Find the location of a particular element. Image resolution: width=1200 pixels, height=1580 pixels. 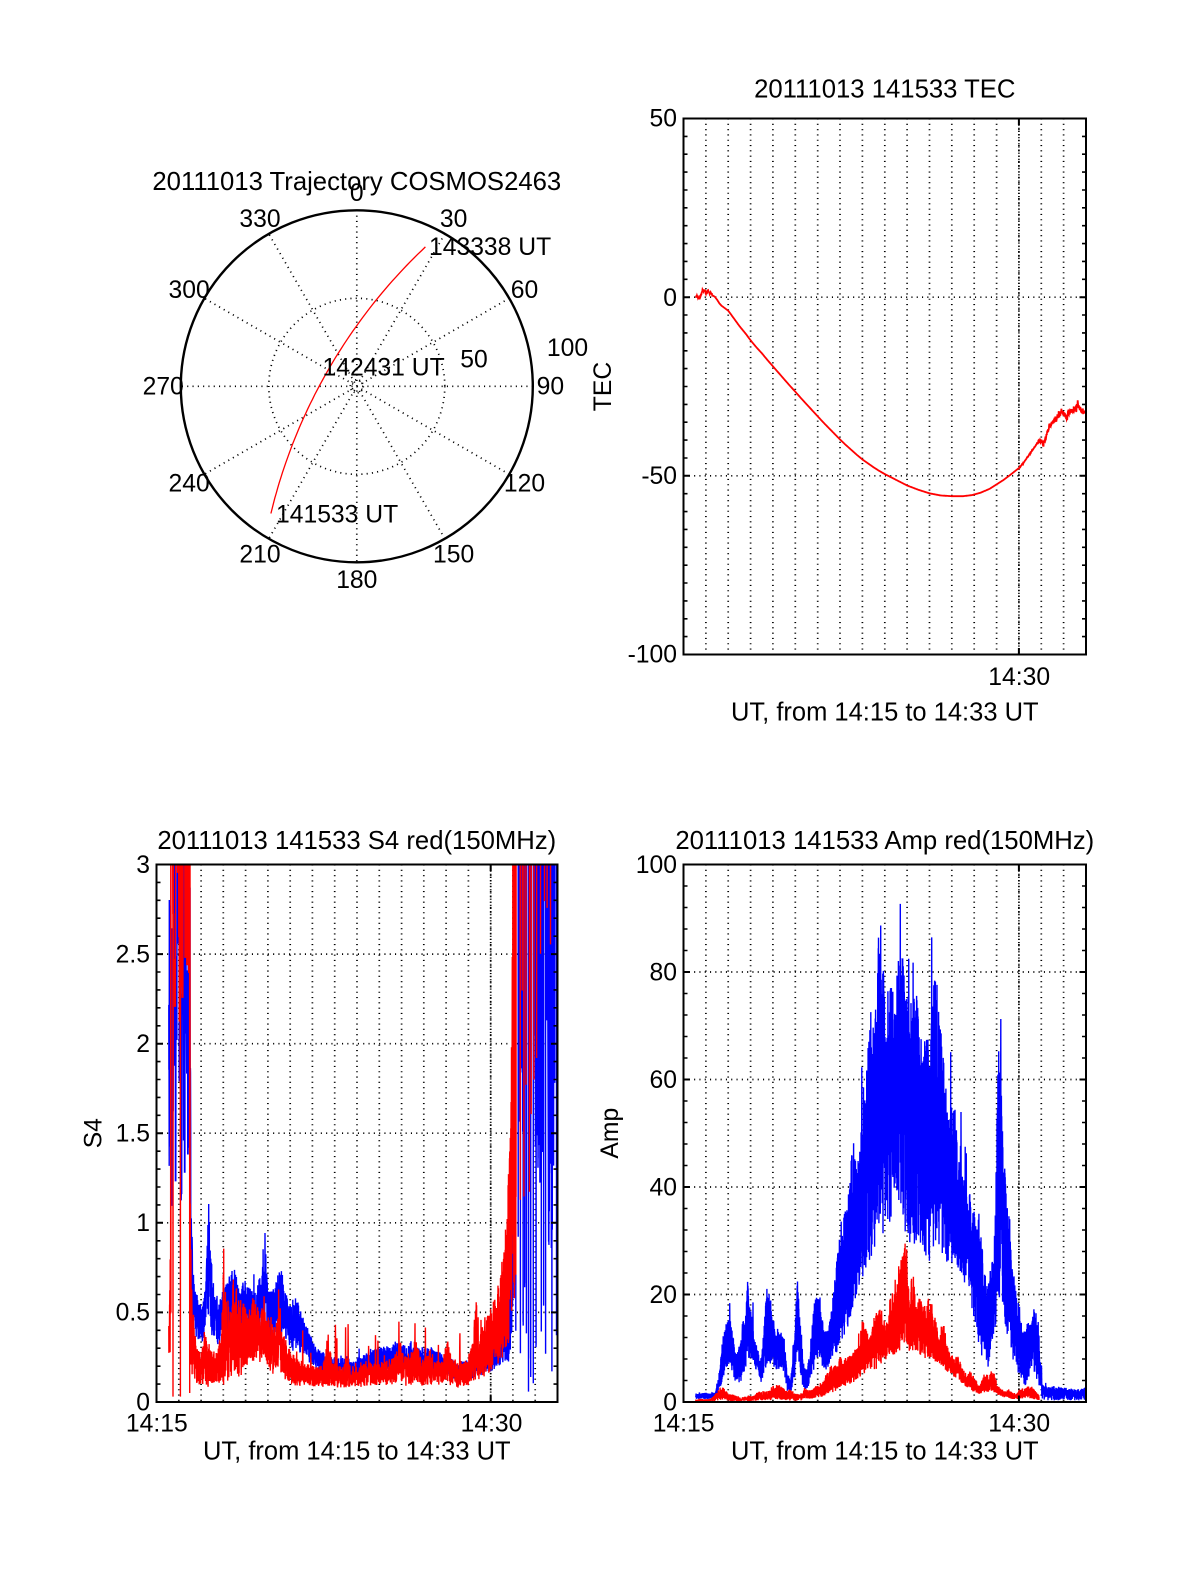

svg-text: 141533 UT is located at coordinates (337, 515).